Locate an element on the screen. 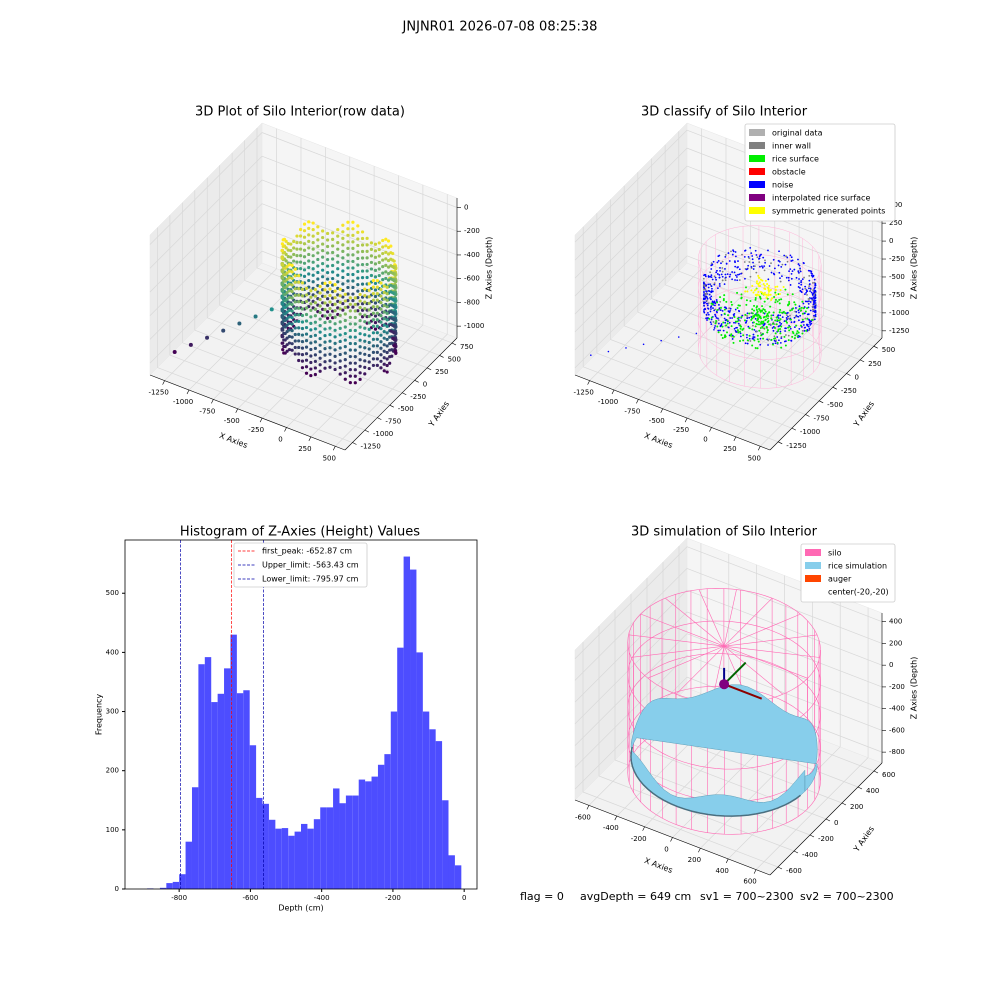 This screenshot has height=1004, width=1000. x-tick-label: -500 is located at coordinates (657, 421).